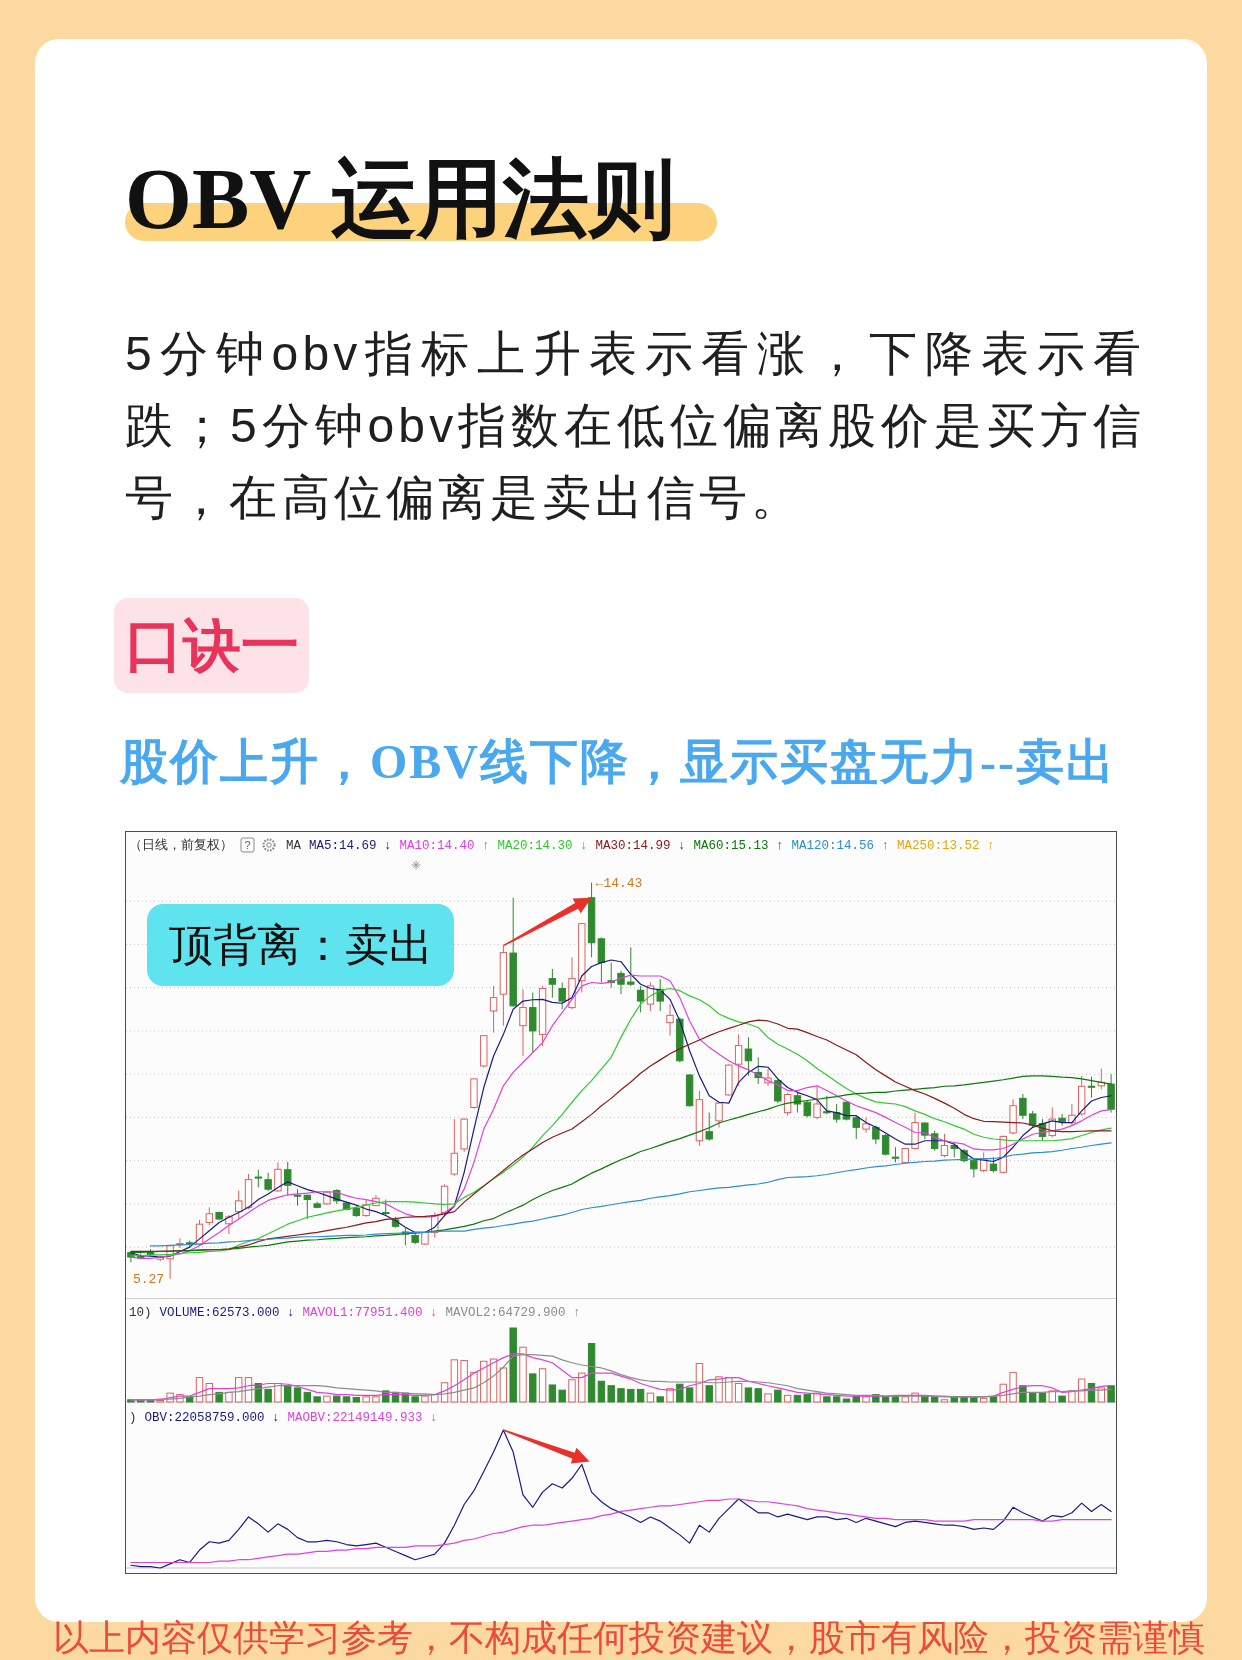 This screenshot has height=1660, width=1242. I want to click on text: MA120:14.56 ↑, so click(840, 846).